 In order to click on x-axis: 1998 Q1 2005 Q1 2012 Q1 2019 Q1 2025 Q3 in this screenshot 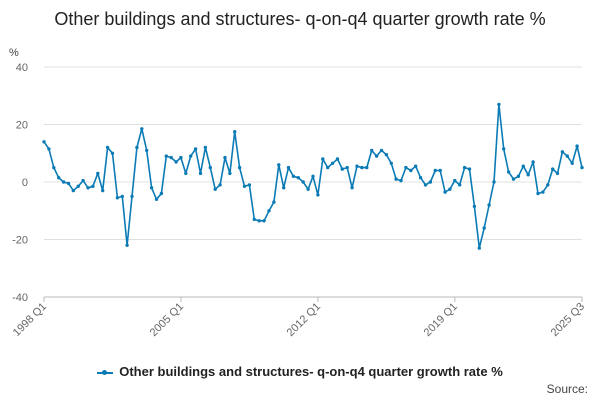, I will do `click(299, 317)`.